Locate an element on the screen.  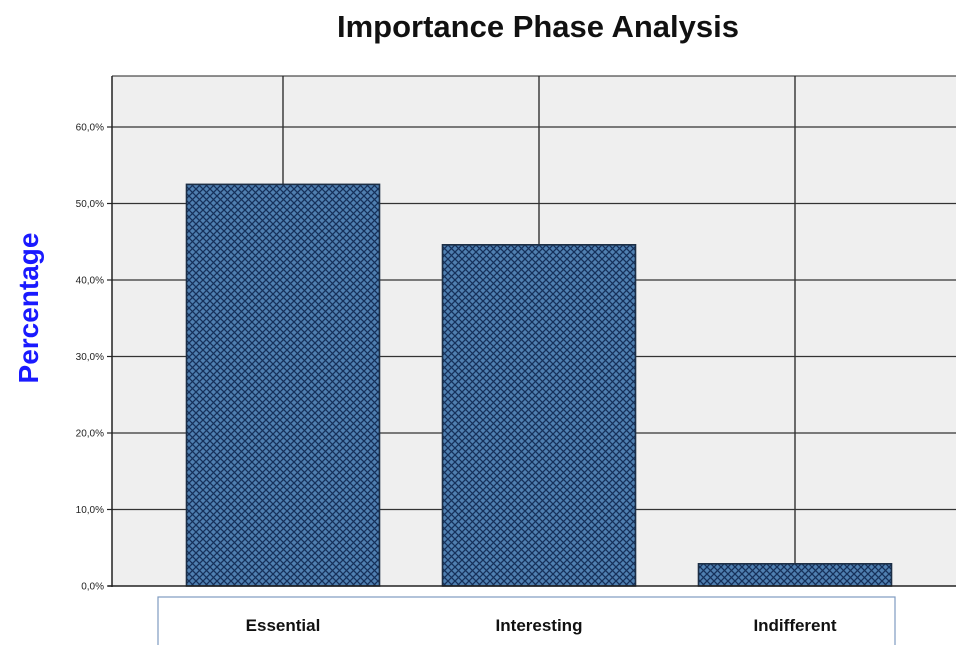
bar-indifferent is located at coordinates (795, 575).